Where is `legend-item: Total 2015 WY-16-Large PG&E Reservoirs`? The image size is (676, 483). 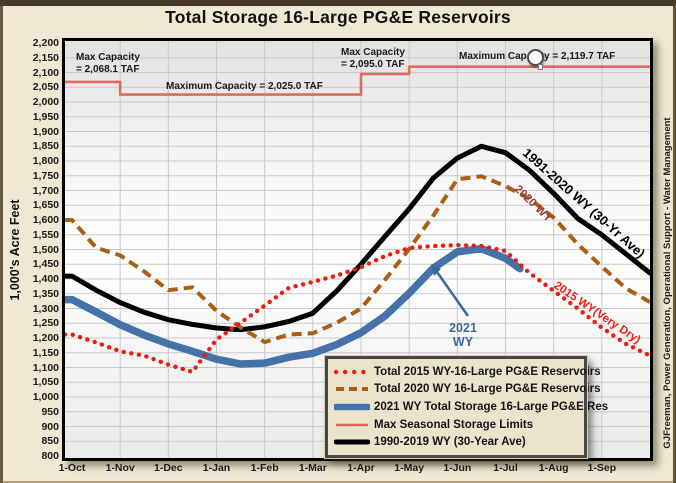 legend-item: Total 2015 WY-16-Large PG&E Reservoirs is located at coordinates (467, 372).